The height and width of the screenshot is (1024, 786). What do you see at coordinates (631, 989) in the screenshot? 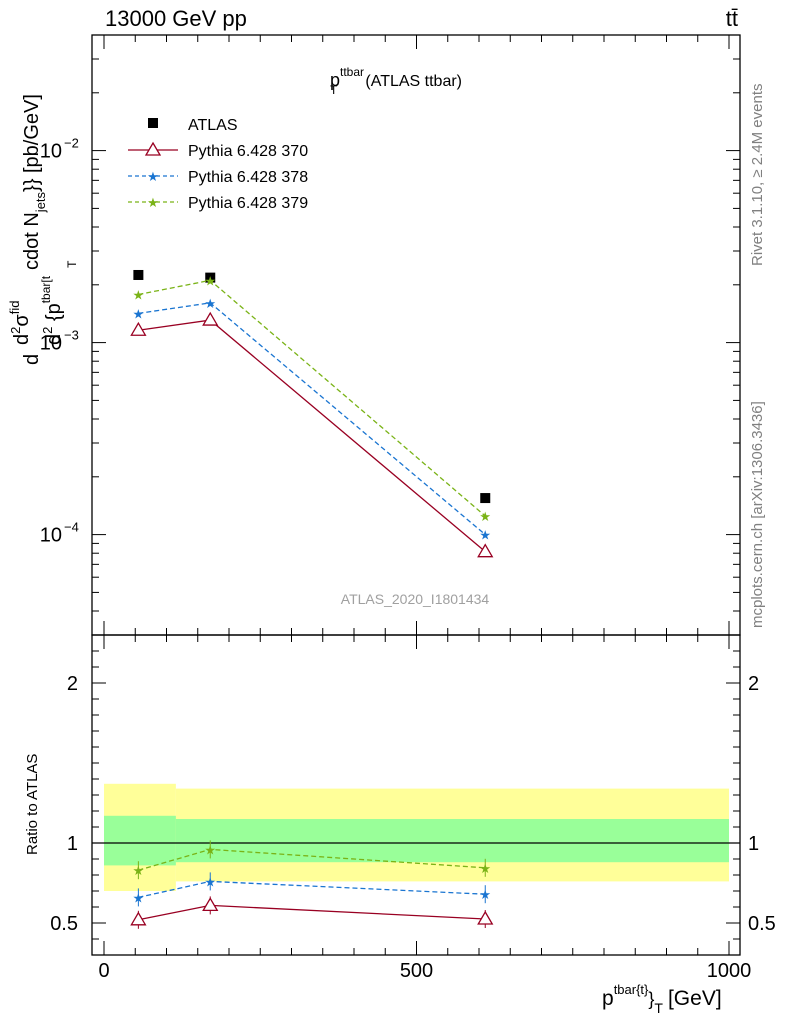
I see `xlabel-sup: tbar{t}` at bounding box center [631, 989].